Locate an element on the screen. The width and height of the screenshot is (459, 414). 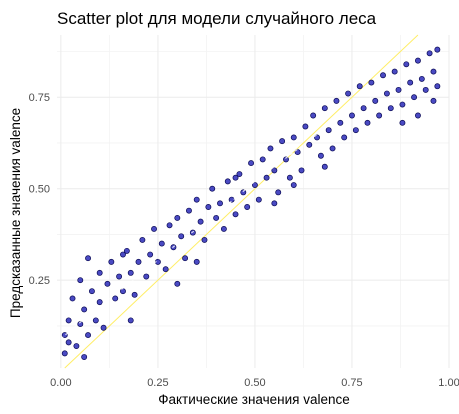
y-axis-label: Предсказанные значения valence is located at coordinates (15, 213).